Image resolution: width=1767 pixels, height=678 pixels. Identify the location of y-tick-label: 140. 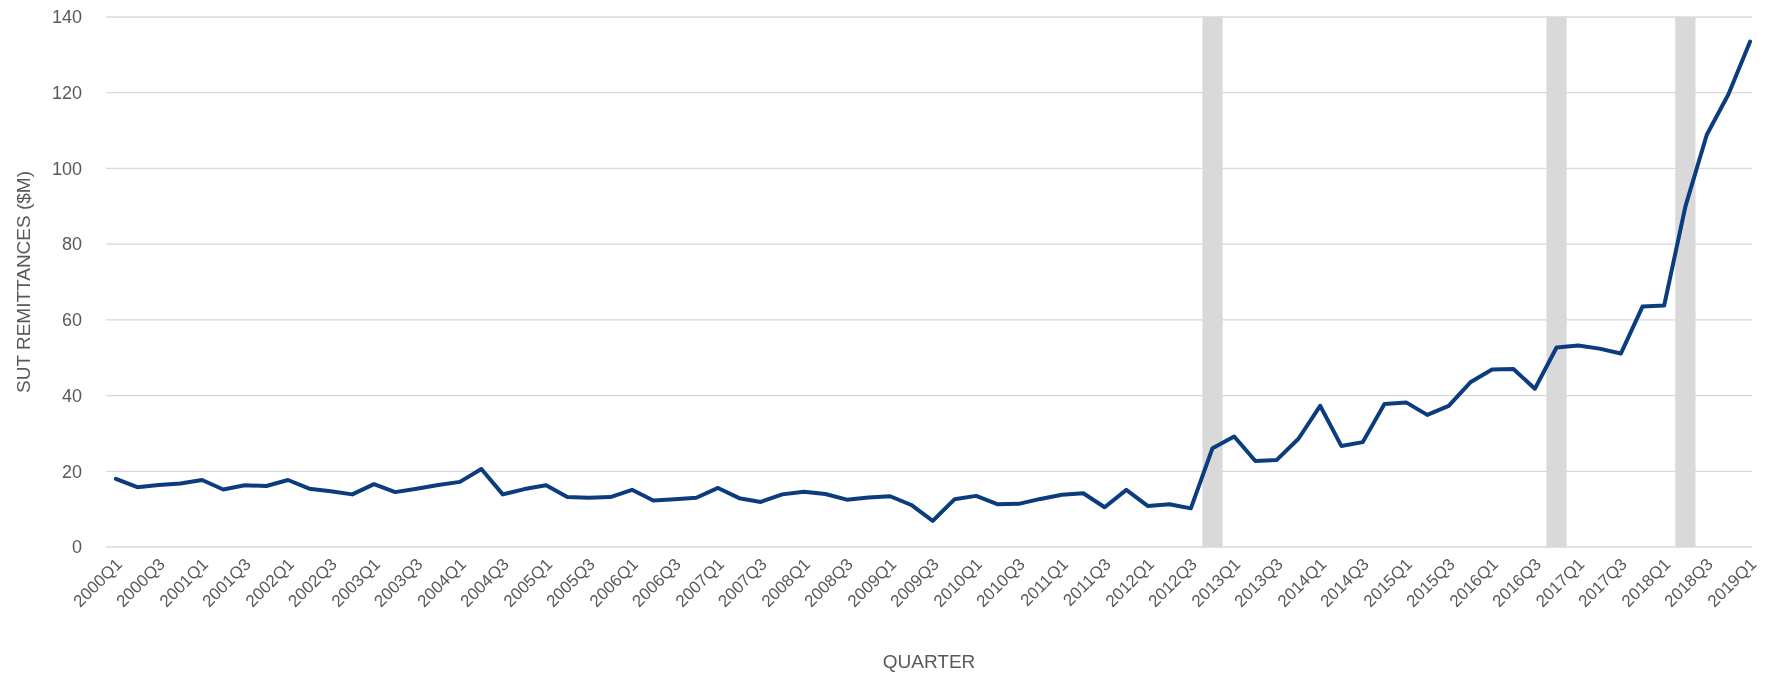
(66, 17).